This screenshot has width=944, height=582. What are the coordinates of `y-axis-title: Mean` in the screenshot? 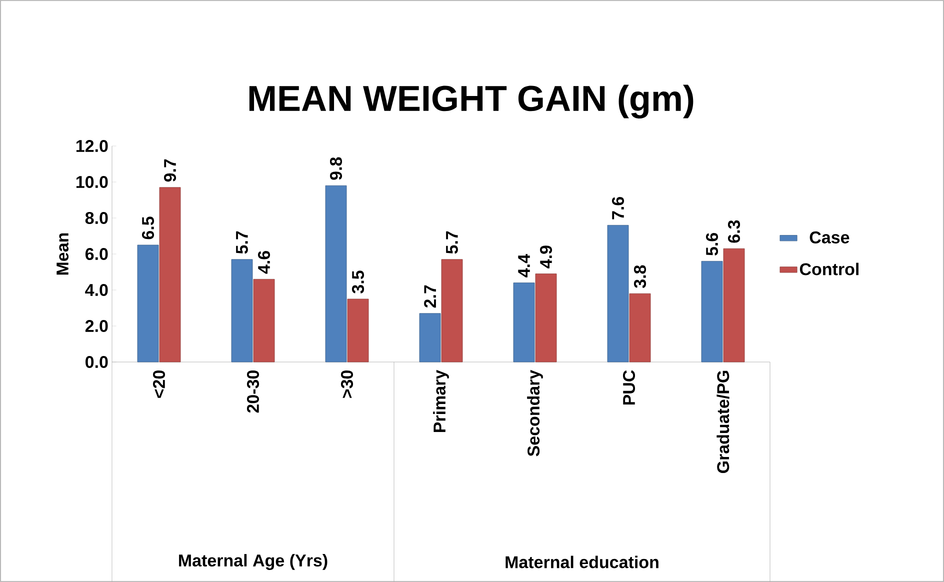 It's located at (62, 254).